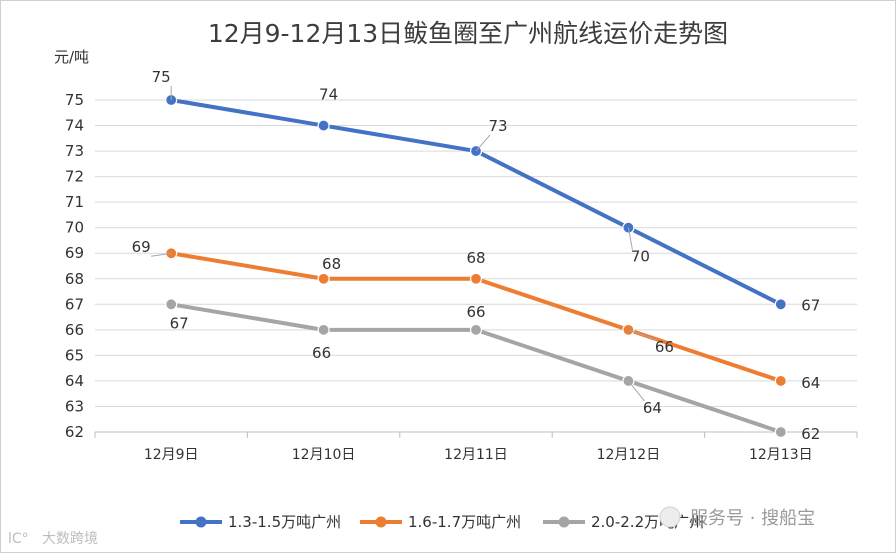  What do you see at coordinates (74, 228) in the screenshot?
I see `y-tick-label: 70` at bounding box center [74, 228].